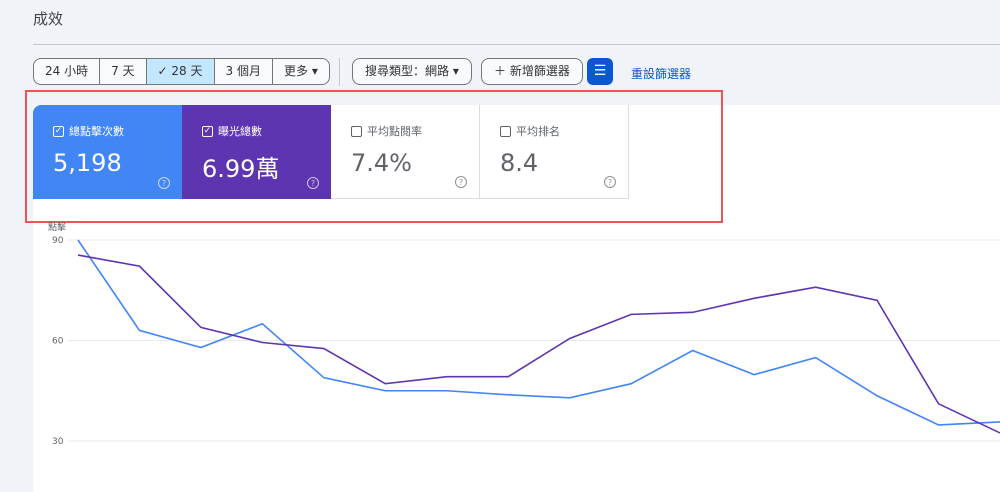  I want to click on metric-value: 6.99萬, so click(241, 169).